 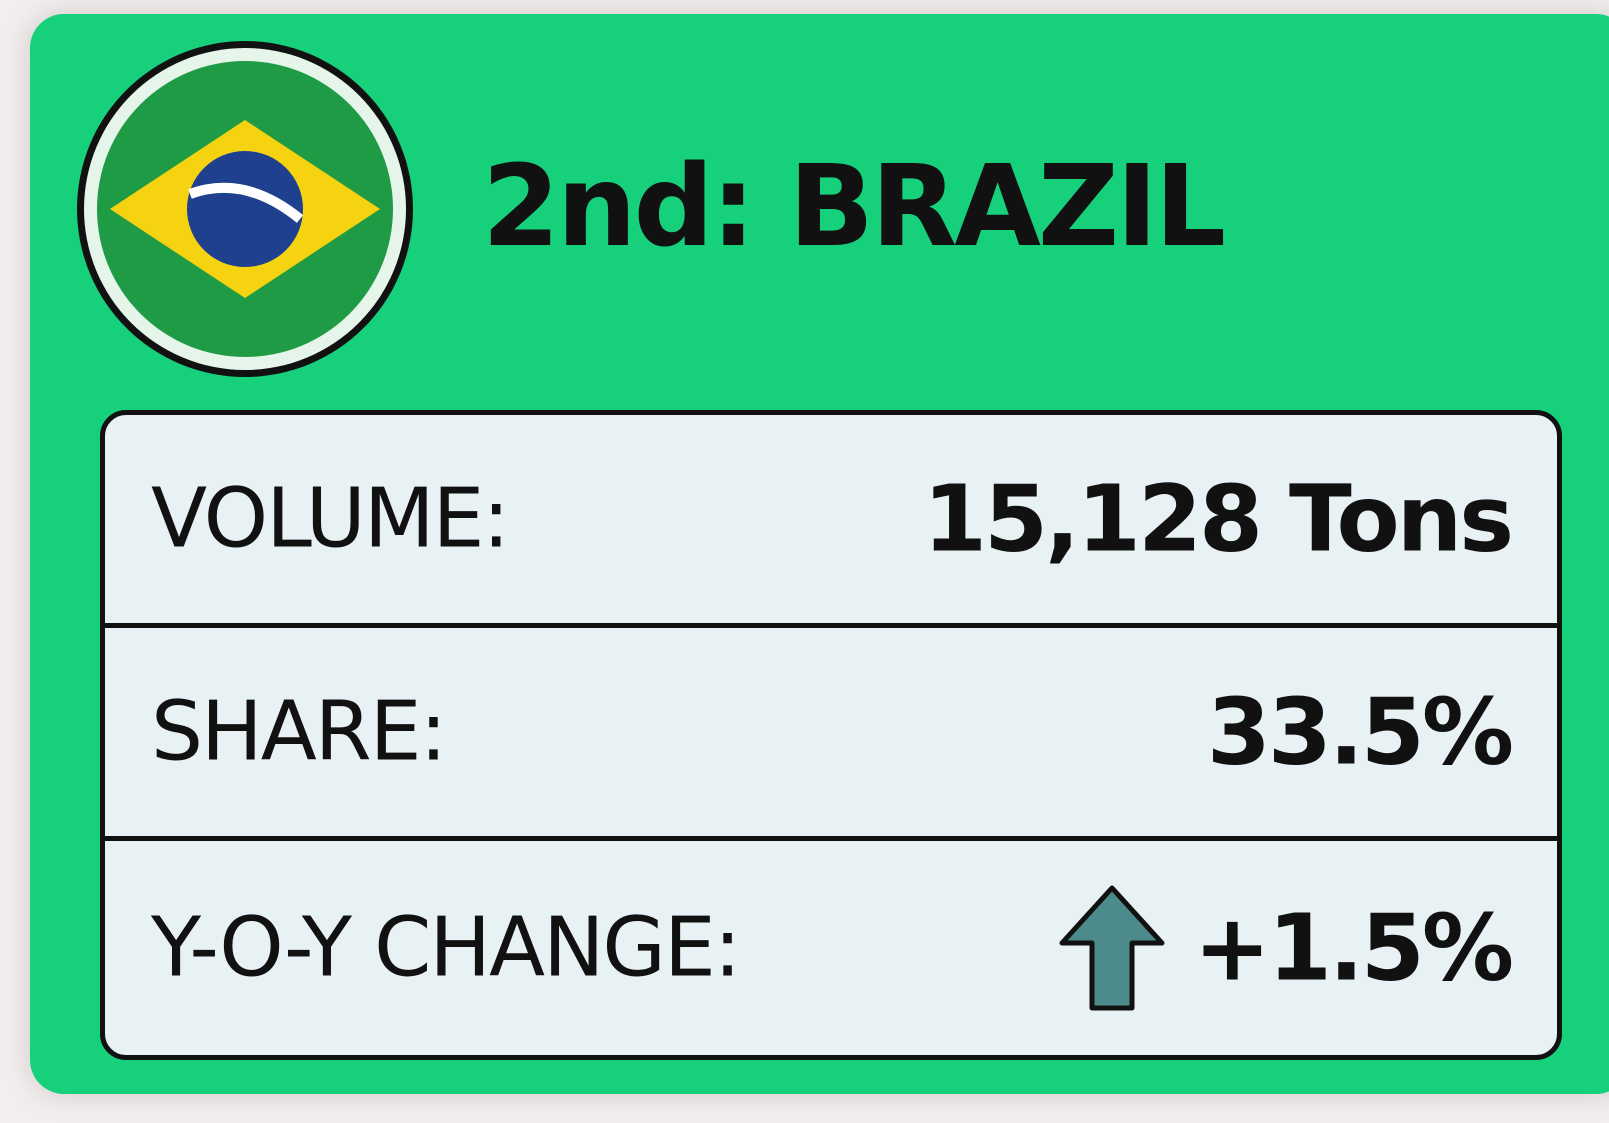 What do you see at coordinates (1353, 947) in the screenshot?
I see `value: +1.5%` at bounding box center [1353, 947].